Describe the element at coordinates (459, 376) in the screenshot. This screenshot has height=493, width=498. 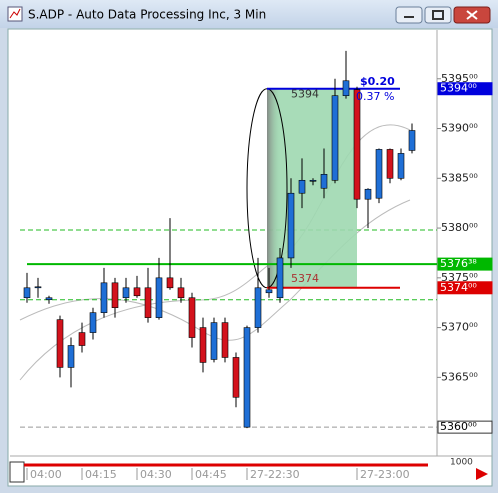
I see `y-tick-label: 5365⁰⁰` at that location.